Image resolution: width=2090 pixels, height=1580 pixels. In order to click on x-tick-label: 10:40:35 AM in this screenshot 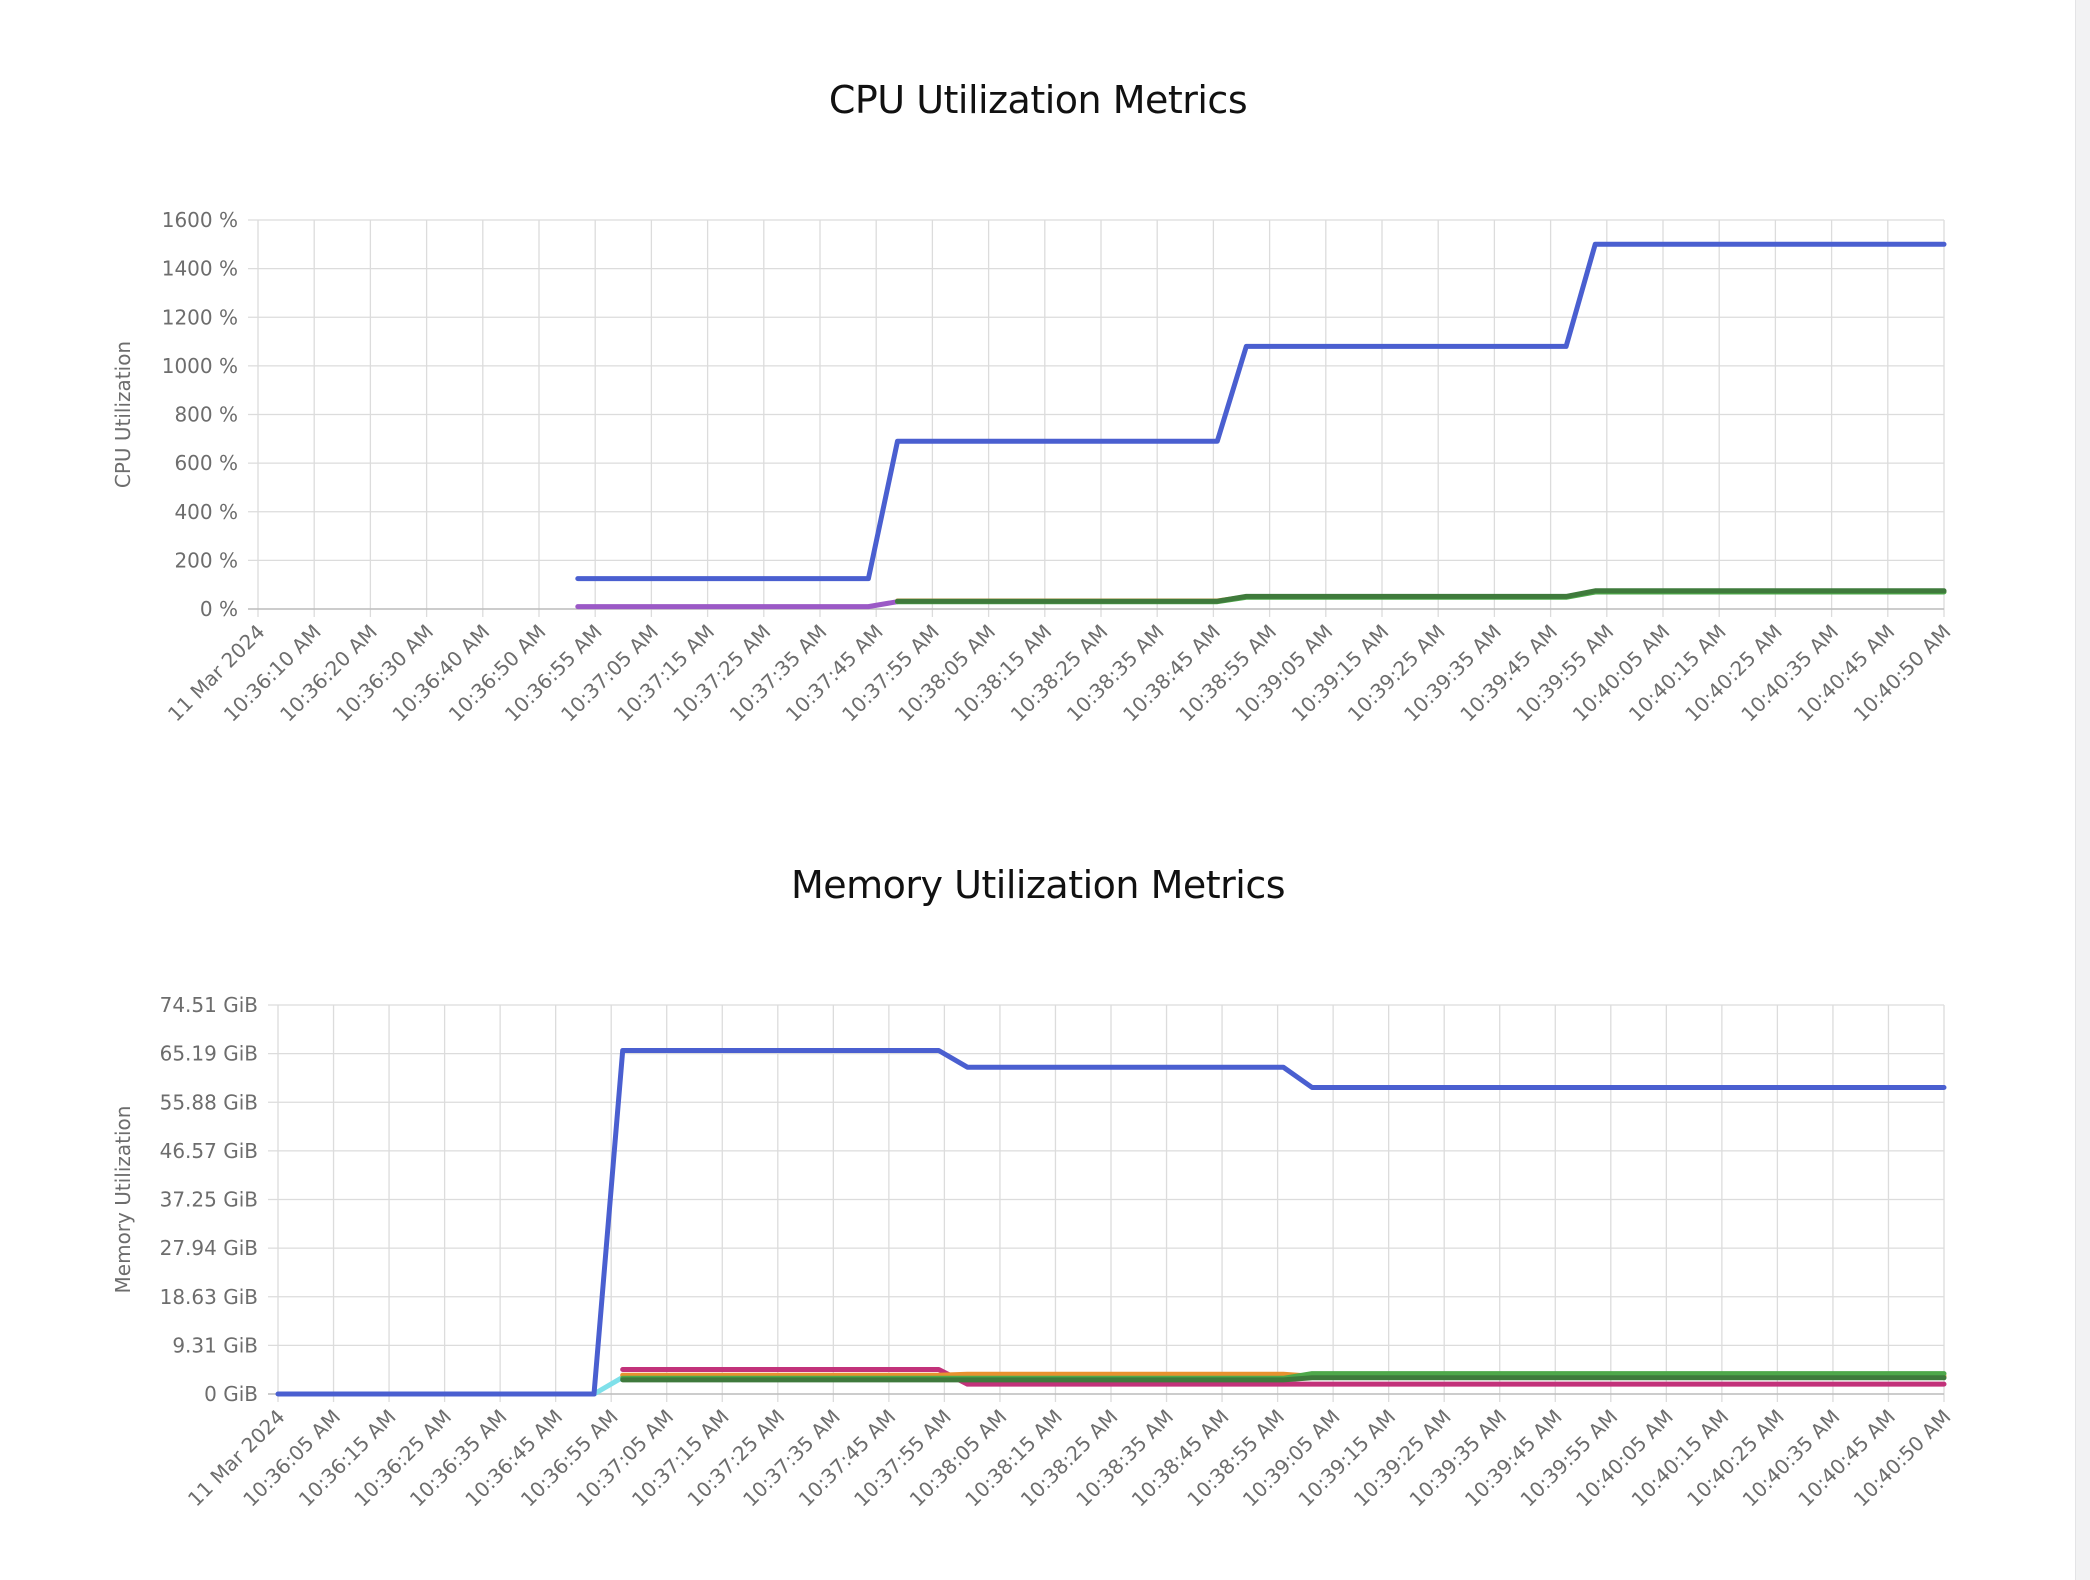, I will do `click(1789, 673)`.